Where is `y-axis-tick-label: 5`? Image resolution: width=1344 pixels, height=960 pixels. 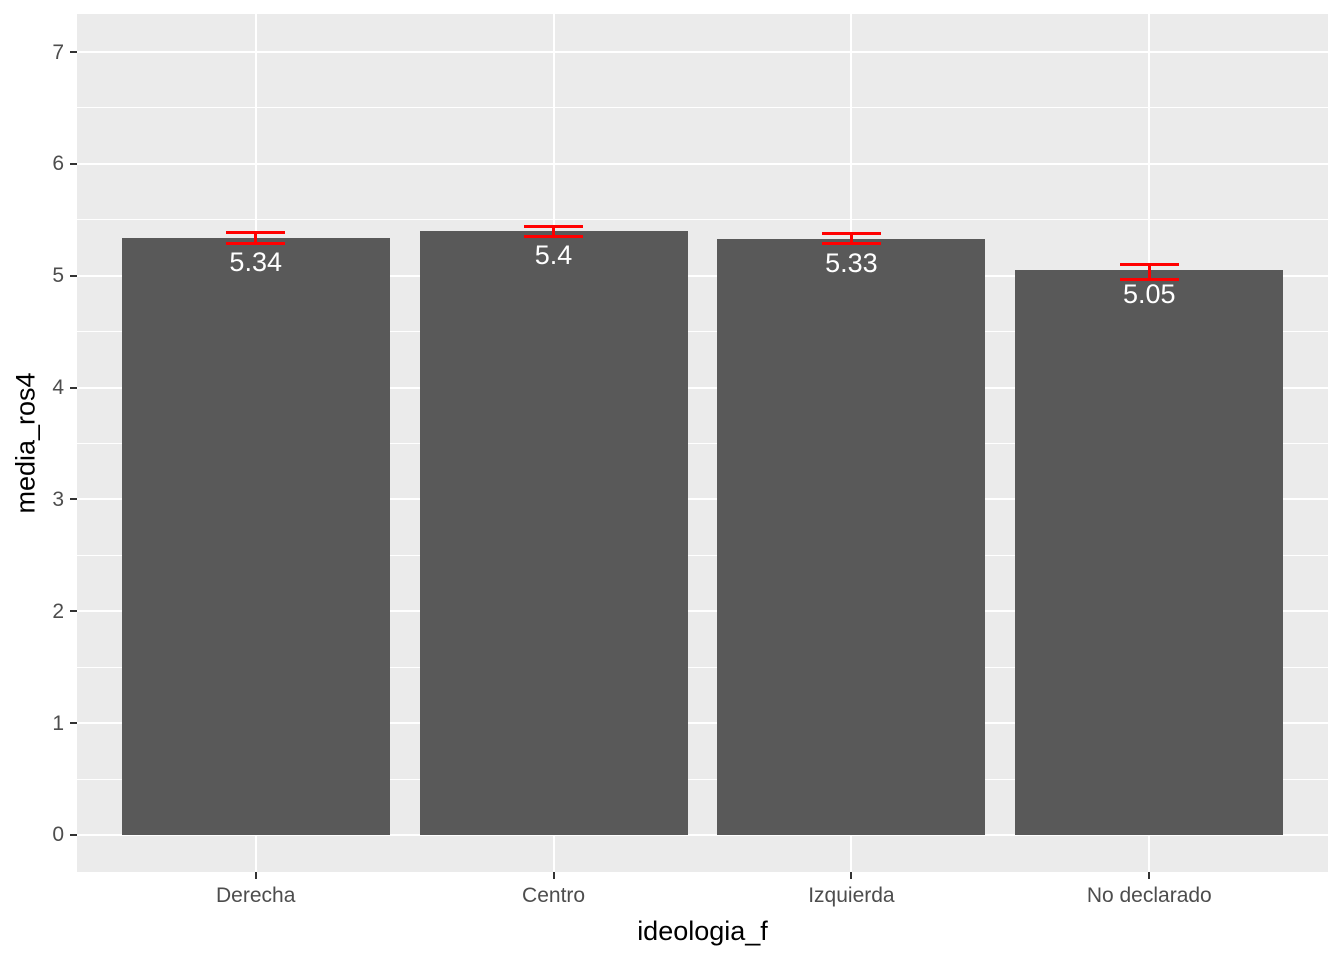
y-axis-tick-label: 5 is located at coordinates (58, 276).